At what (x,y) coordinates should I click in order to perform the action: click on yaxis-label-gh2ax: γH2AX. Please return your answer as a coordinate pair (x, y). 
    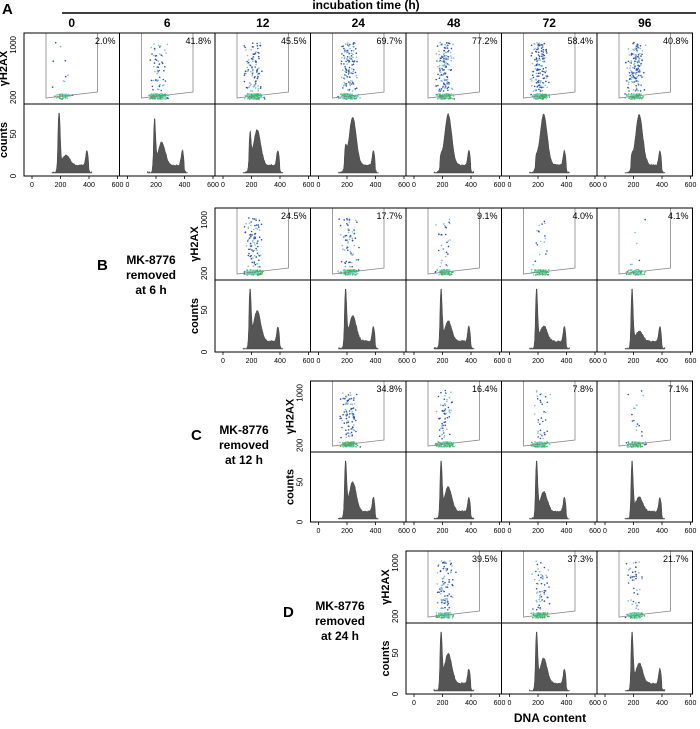
    Looking at the image, I should click on (291, 416).